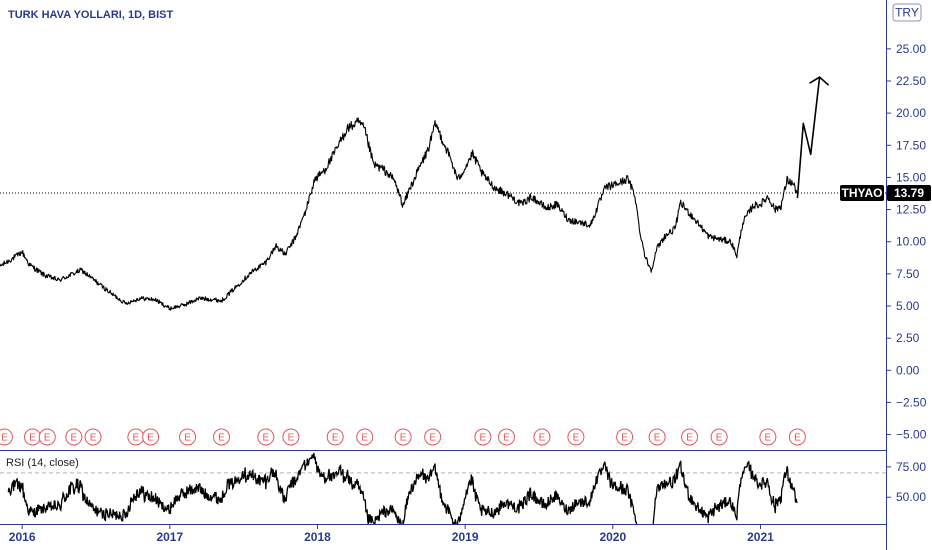  I want to click on y-tick-label: −2.50, so click(911, 402).